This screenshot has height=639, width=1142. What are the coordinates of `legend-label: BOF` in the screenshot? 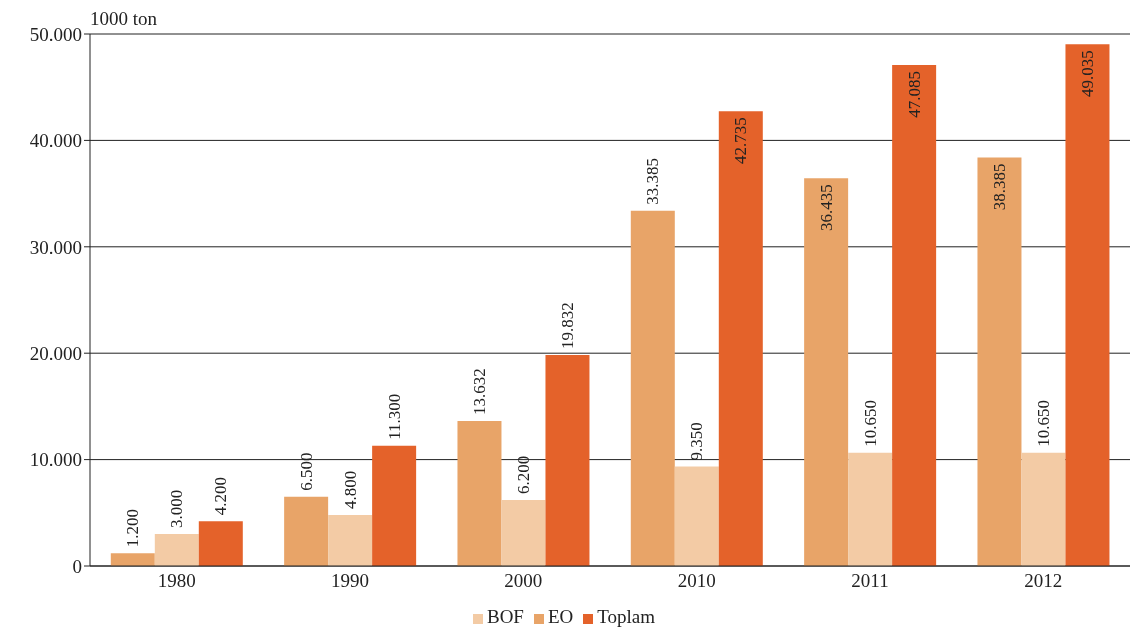 It's located at (505, 616).